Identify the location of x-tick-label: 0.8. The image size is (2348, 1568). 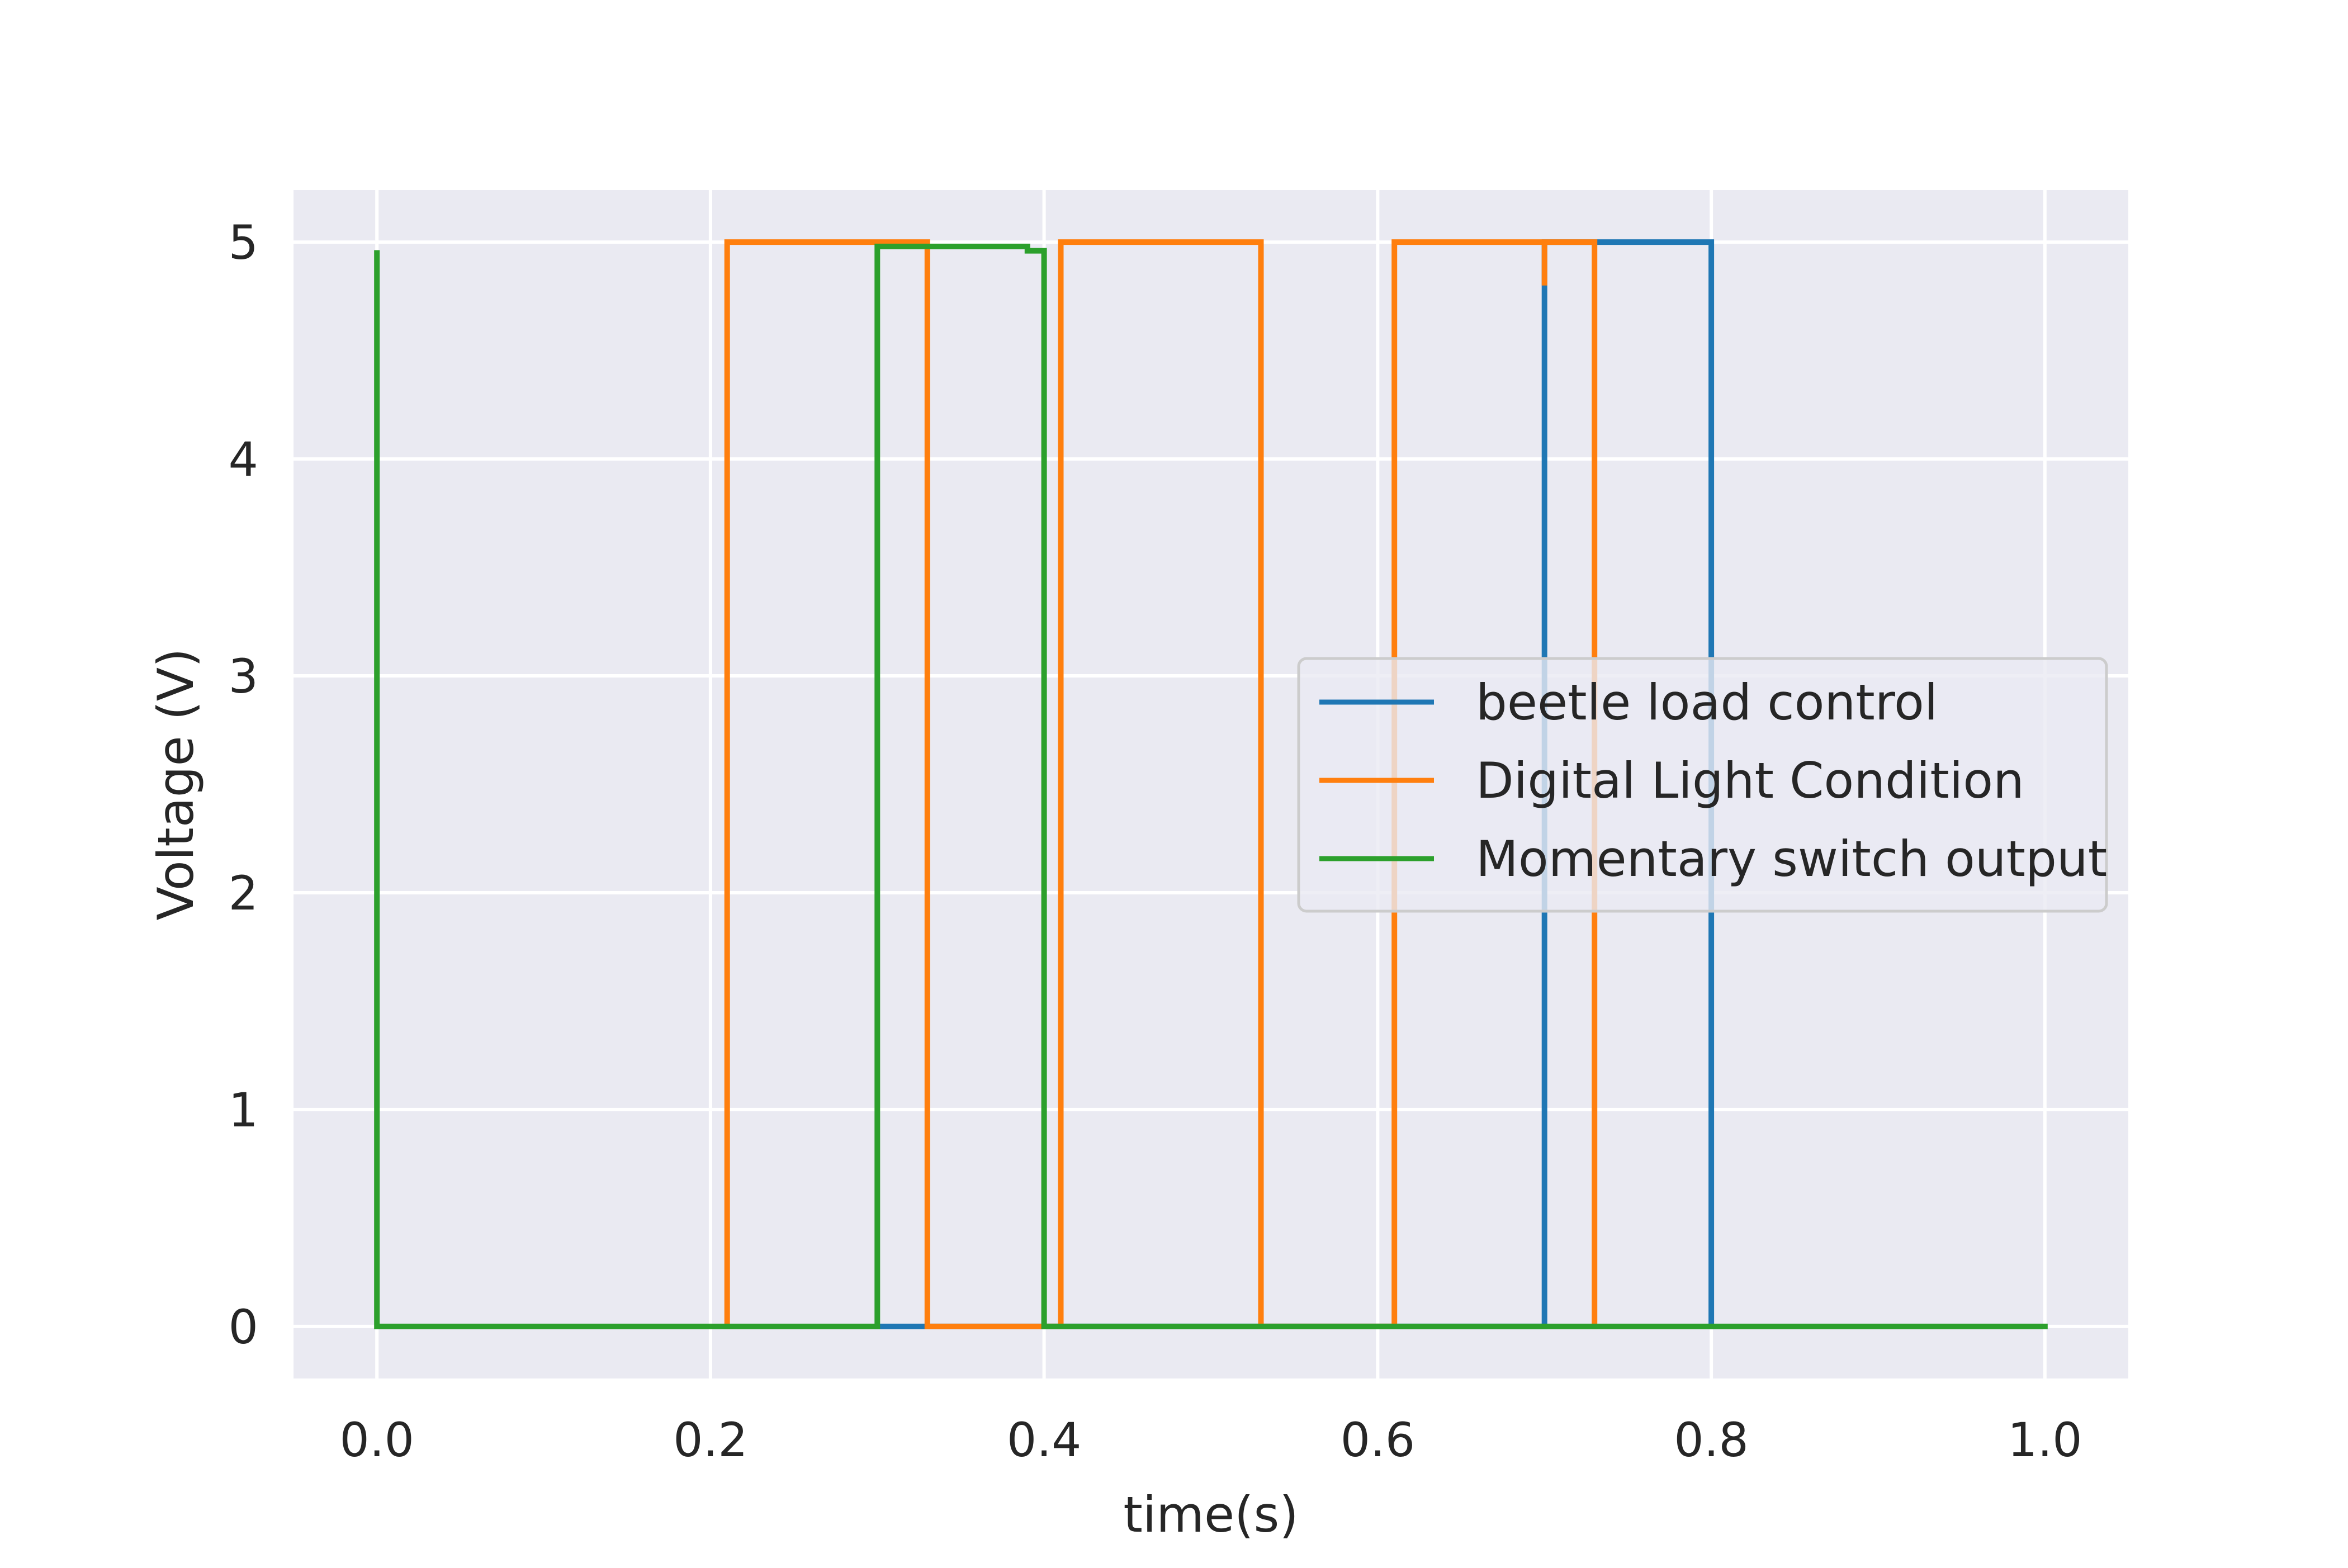
(1711, 1440).